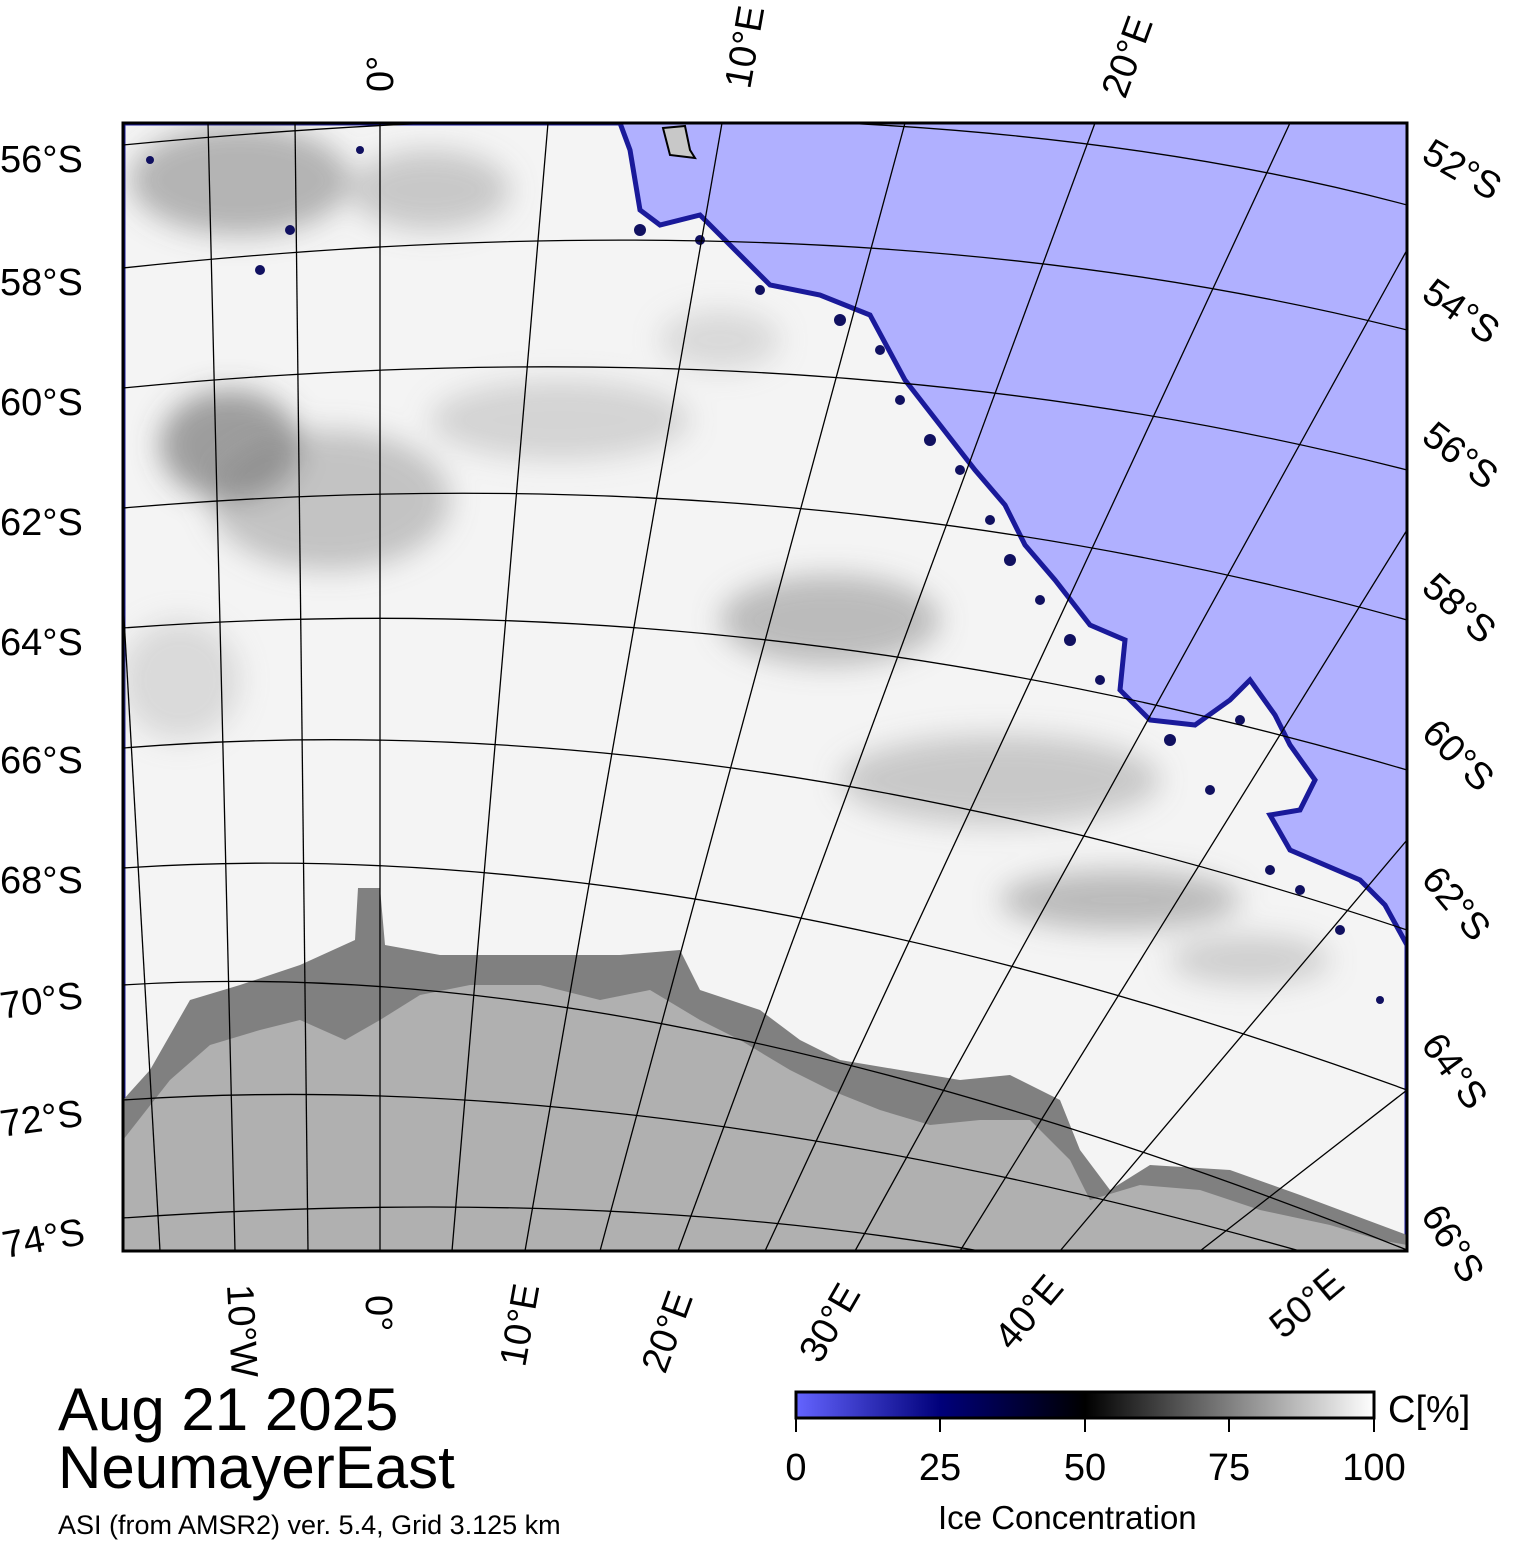  Describe the element at coordinates (765, 1118) in the screenshot. I see `land` at that location.